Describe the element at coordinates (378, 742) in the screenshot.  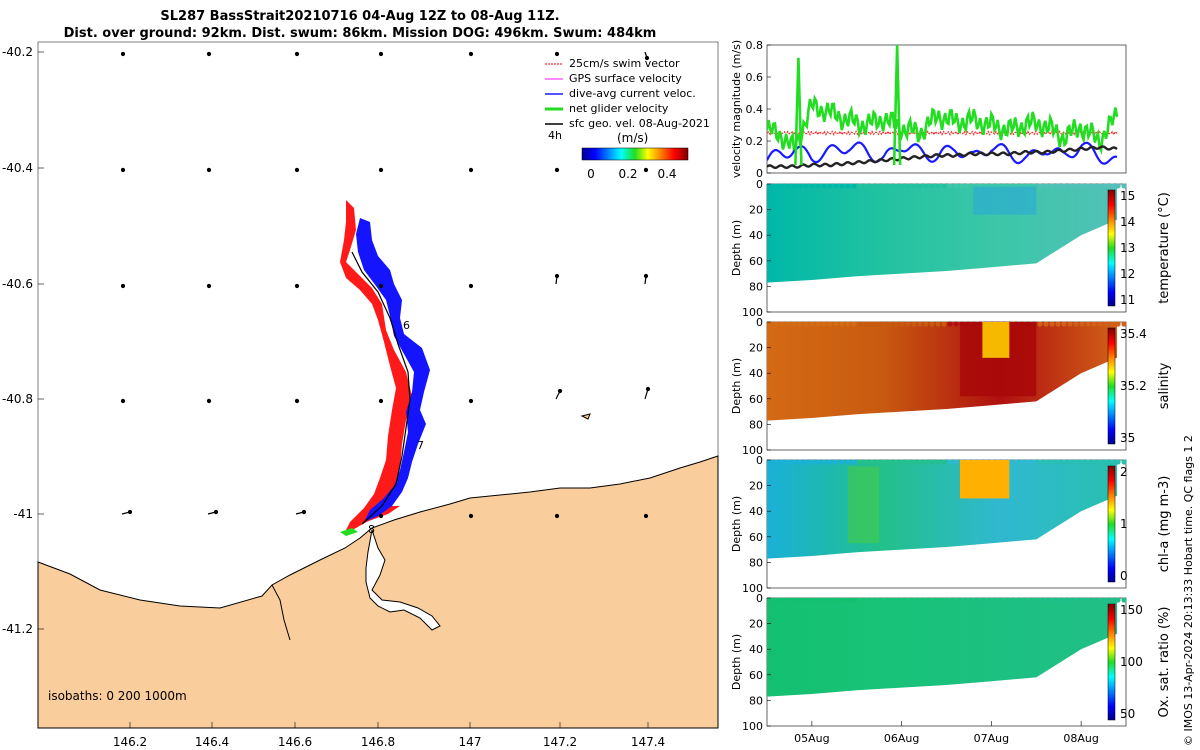
I see `map-x-tick-label: 146.8` at that location.